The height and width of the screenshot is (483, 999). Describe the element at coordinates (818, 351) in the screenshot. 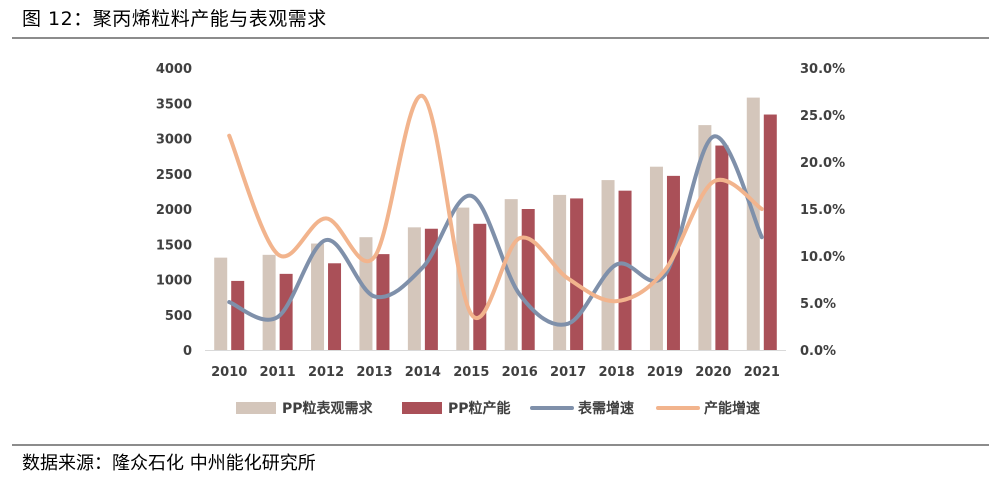

I see `y-right-tick-label: 0.0%` at that location.